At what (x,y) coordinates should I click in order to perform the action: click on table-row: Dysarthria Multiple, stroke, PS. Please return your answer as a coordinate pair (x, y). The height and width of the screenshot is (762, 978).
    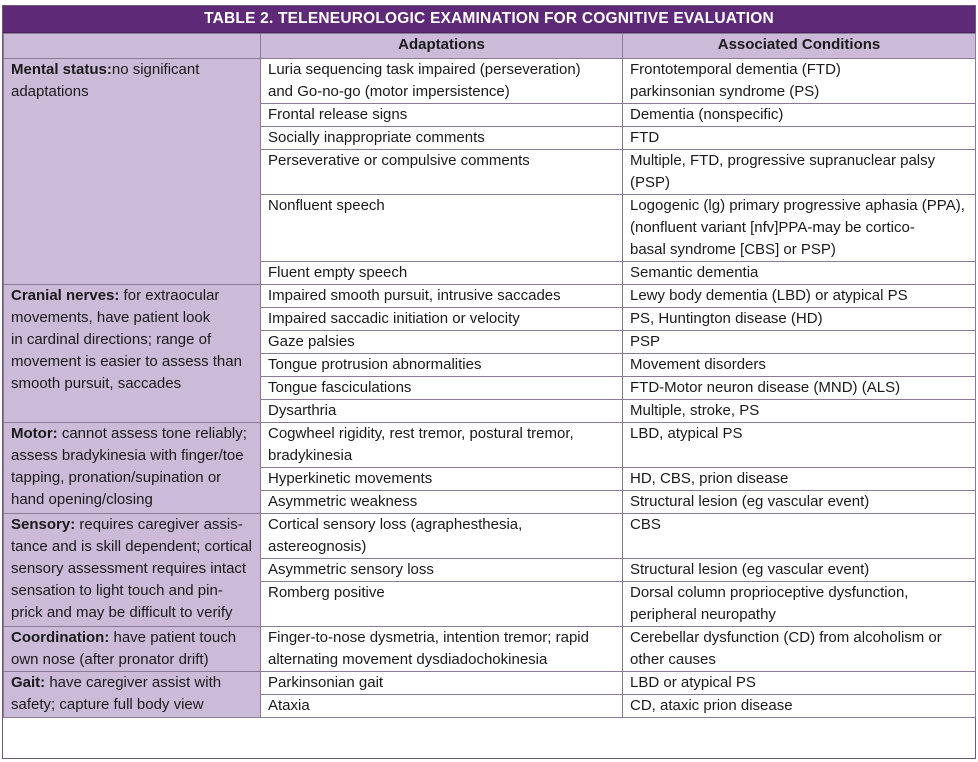
    Looking at the image, I should click on (490, 411).